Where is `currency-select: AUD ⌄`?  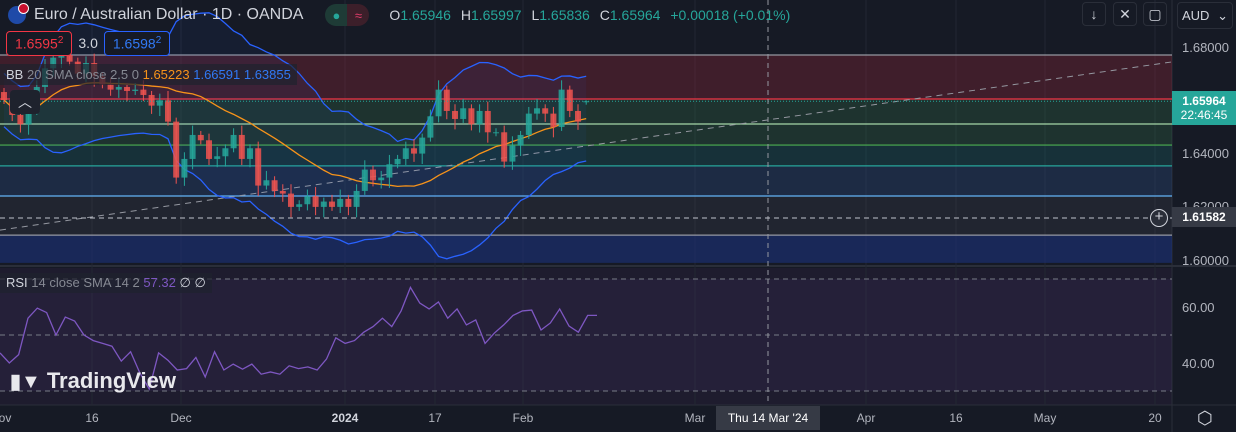 currency-select: AUD ⌄ is located at coordinates (1205, 15).